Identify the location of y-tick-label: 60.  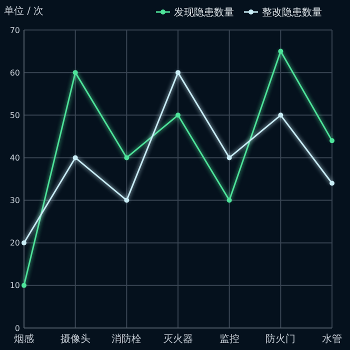
(15, 73).